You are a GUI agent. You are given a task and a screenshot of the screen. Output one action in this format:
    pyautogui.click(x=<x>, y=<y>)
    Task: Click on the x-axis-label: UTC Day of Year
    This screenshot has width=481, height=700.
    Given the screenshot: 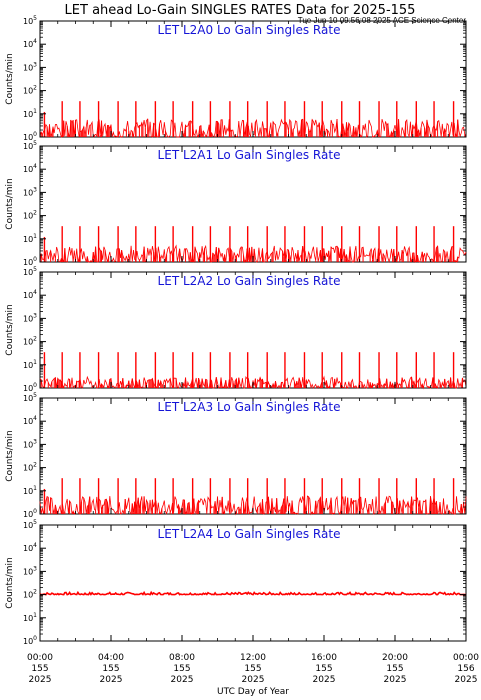 What is the action you would take?
    pyautogui.click(x=253, y=692)
    